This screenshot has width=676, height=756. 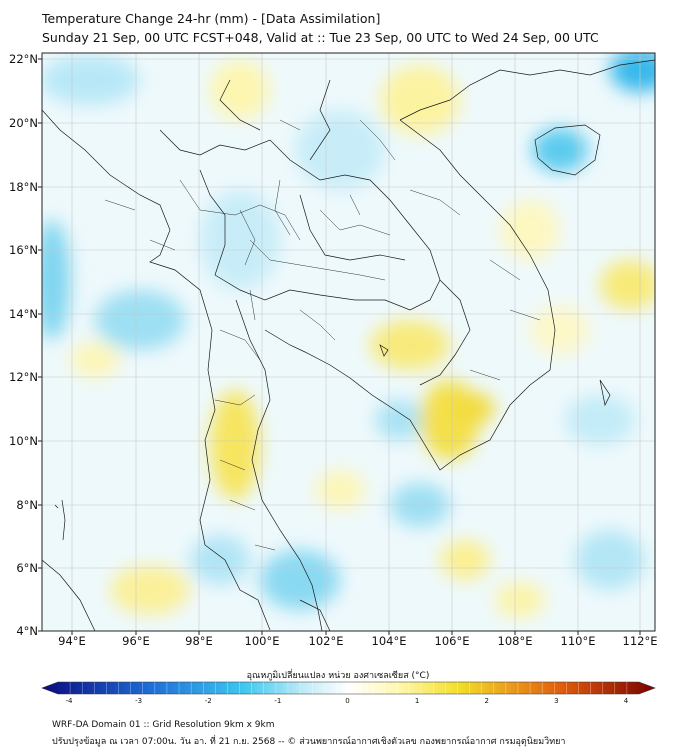 What do you see at coordinates (23, 441) in the screenshot?
I see `lat-label: 10°N` at bounding box center [23, 441].